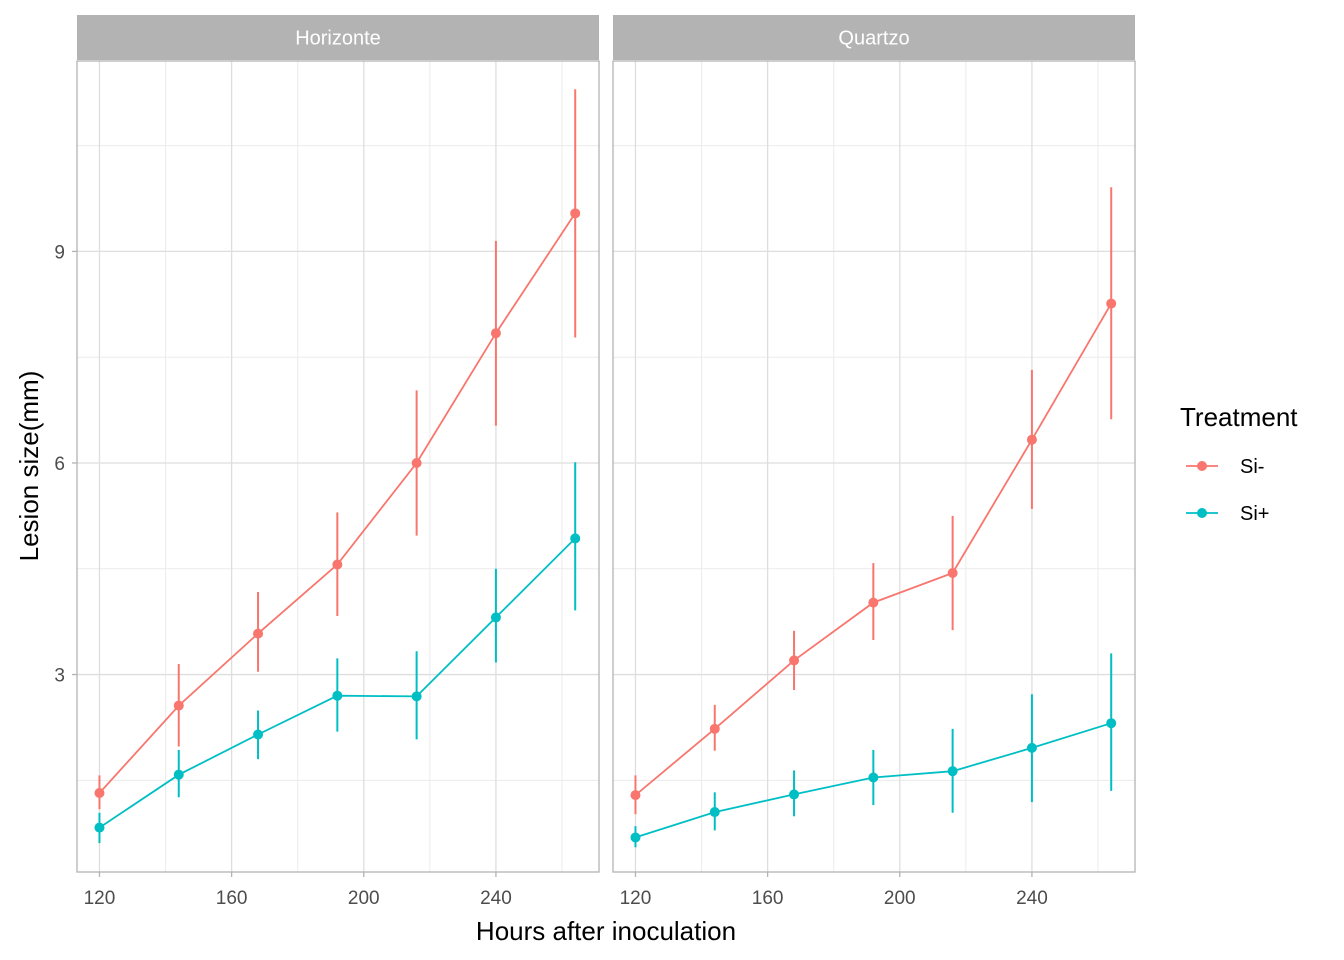 The height and width of the screenshot is (960, 1344). What do you see at coordinates (59, 676) in the screenshot?
I see `y-tick-label: 3` at bounding box center [59, 676].